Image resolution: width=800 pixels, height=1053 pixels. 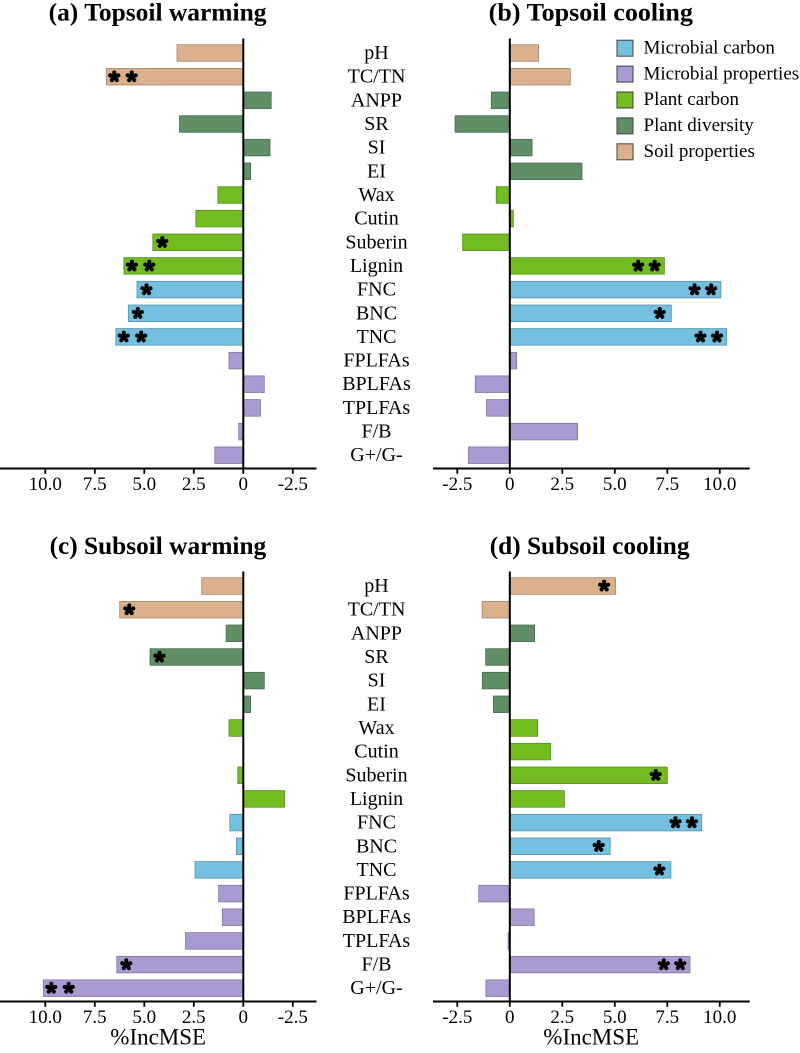 What do you see at coordinates (591, 13) in the screenshot?
I see `svg-text: (b) Topsoil cooling` at bounding box center [591, 13].